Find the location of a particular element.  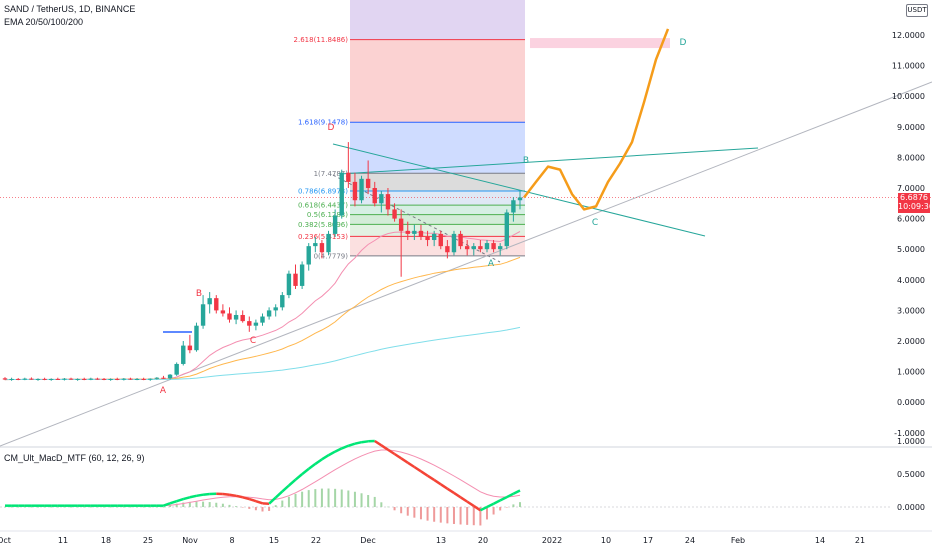

wave-label-C: C is located at coordinates (253, 341).